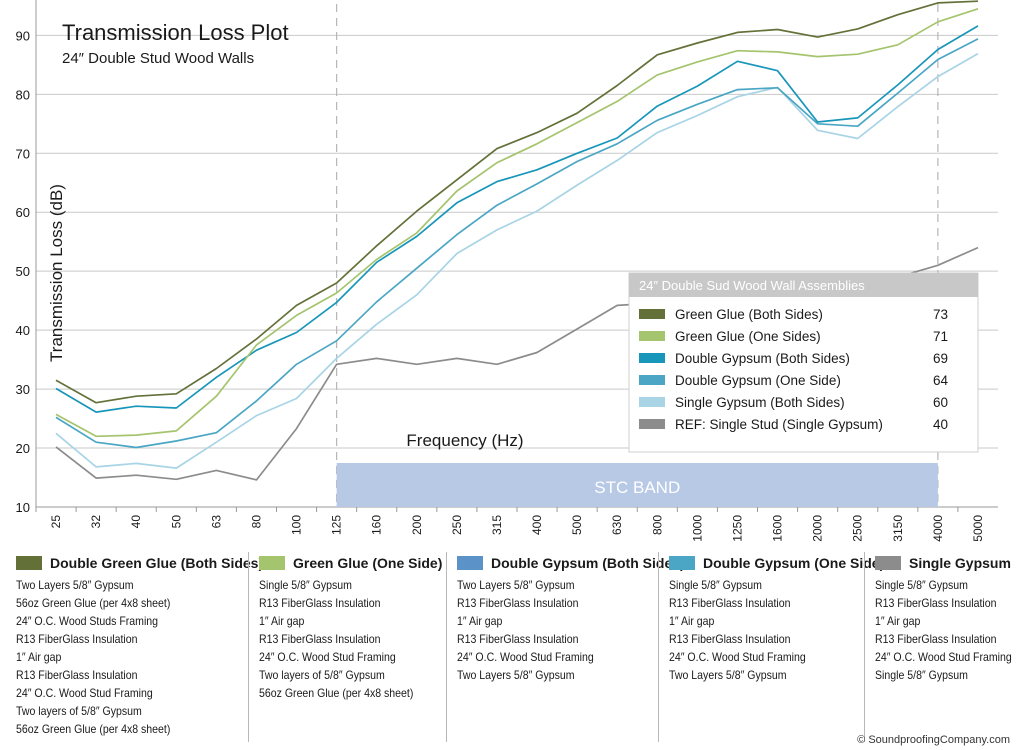  I want to click on legend-stc-value: 71, so click(940, 336).